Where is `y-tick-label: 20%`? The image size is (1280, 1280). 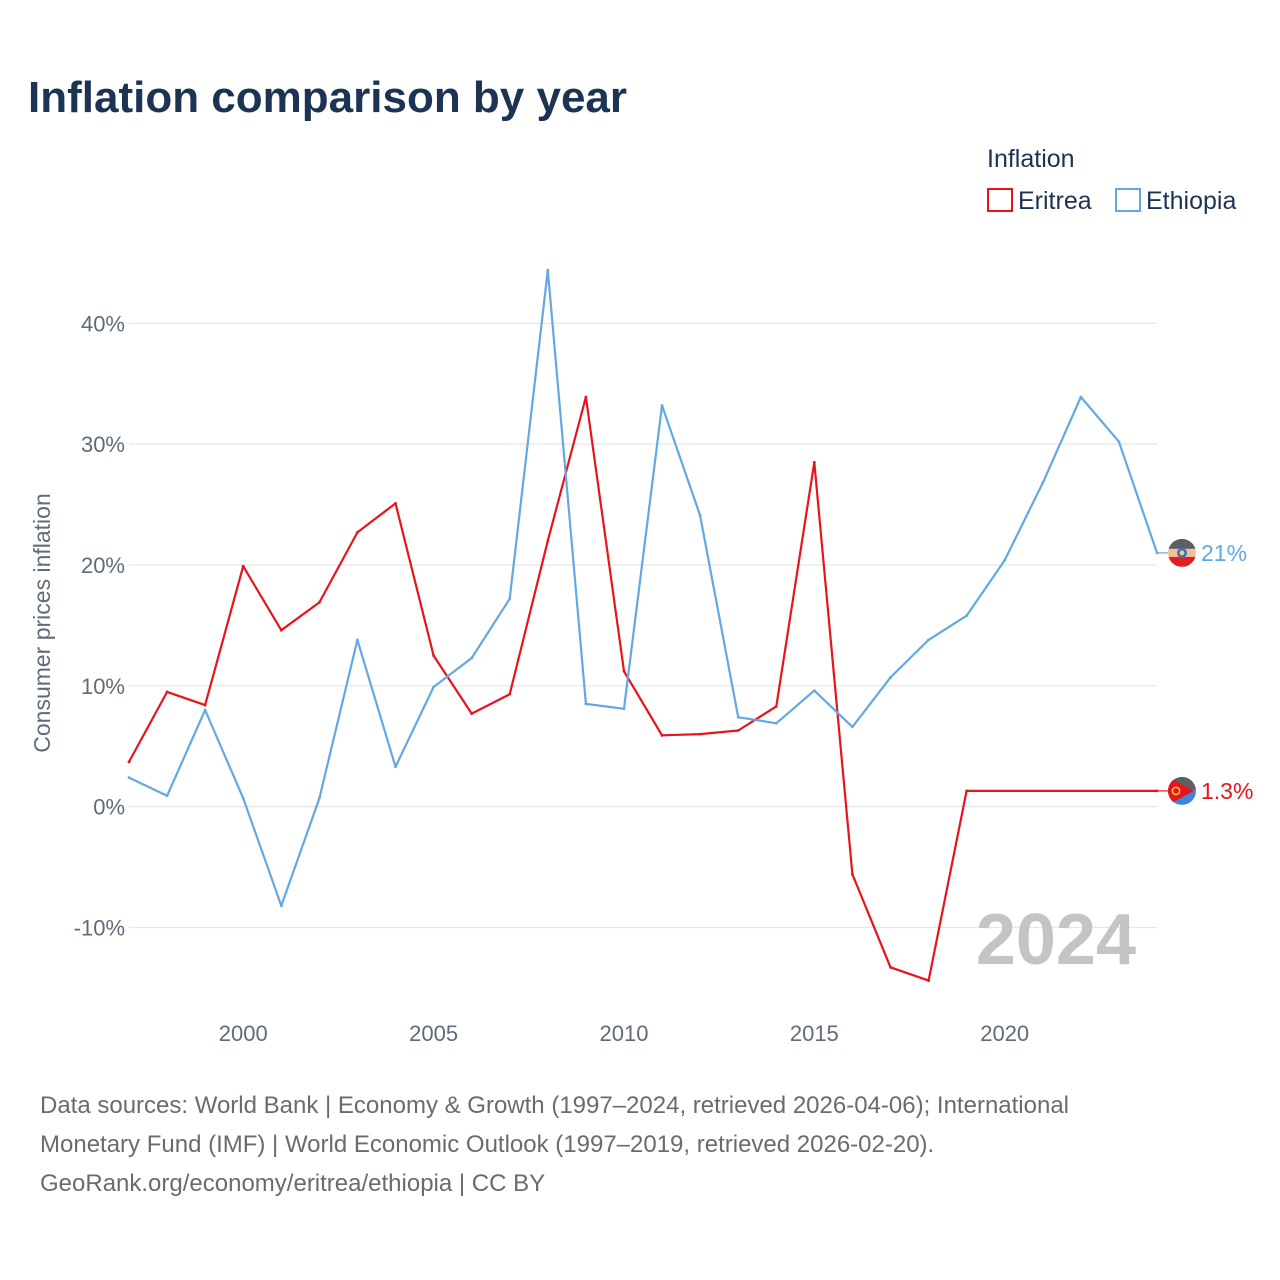
y-tick-label: 20% is located at coordinates (103, 565).